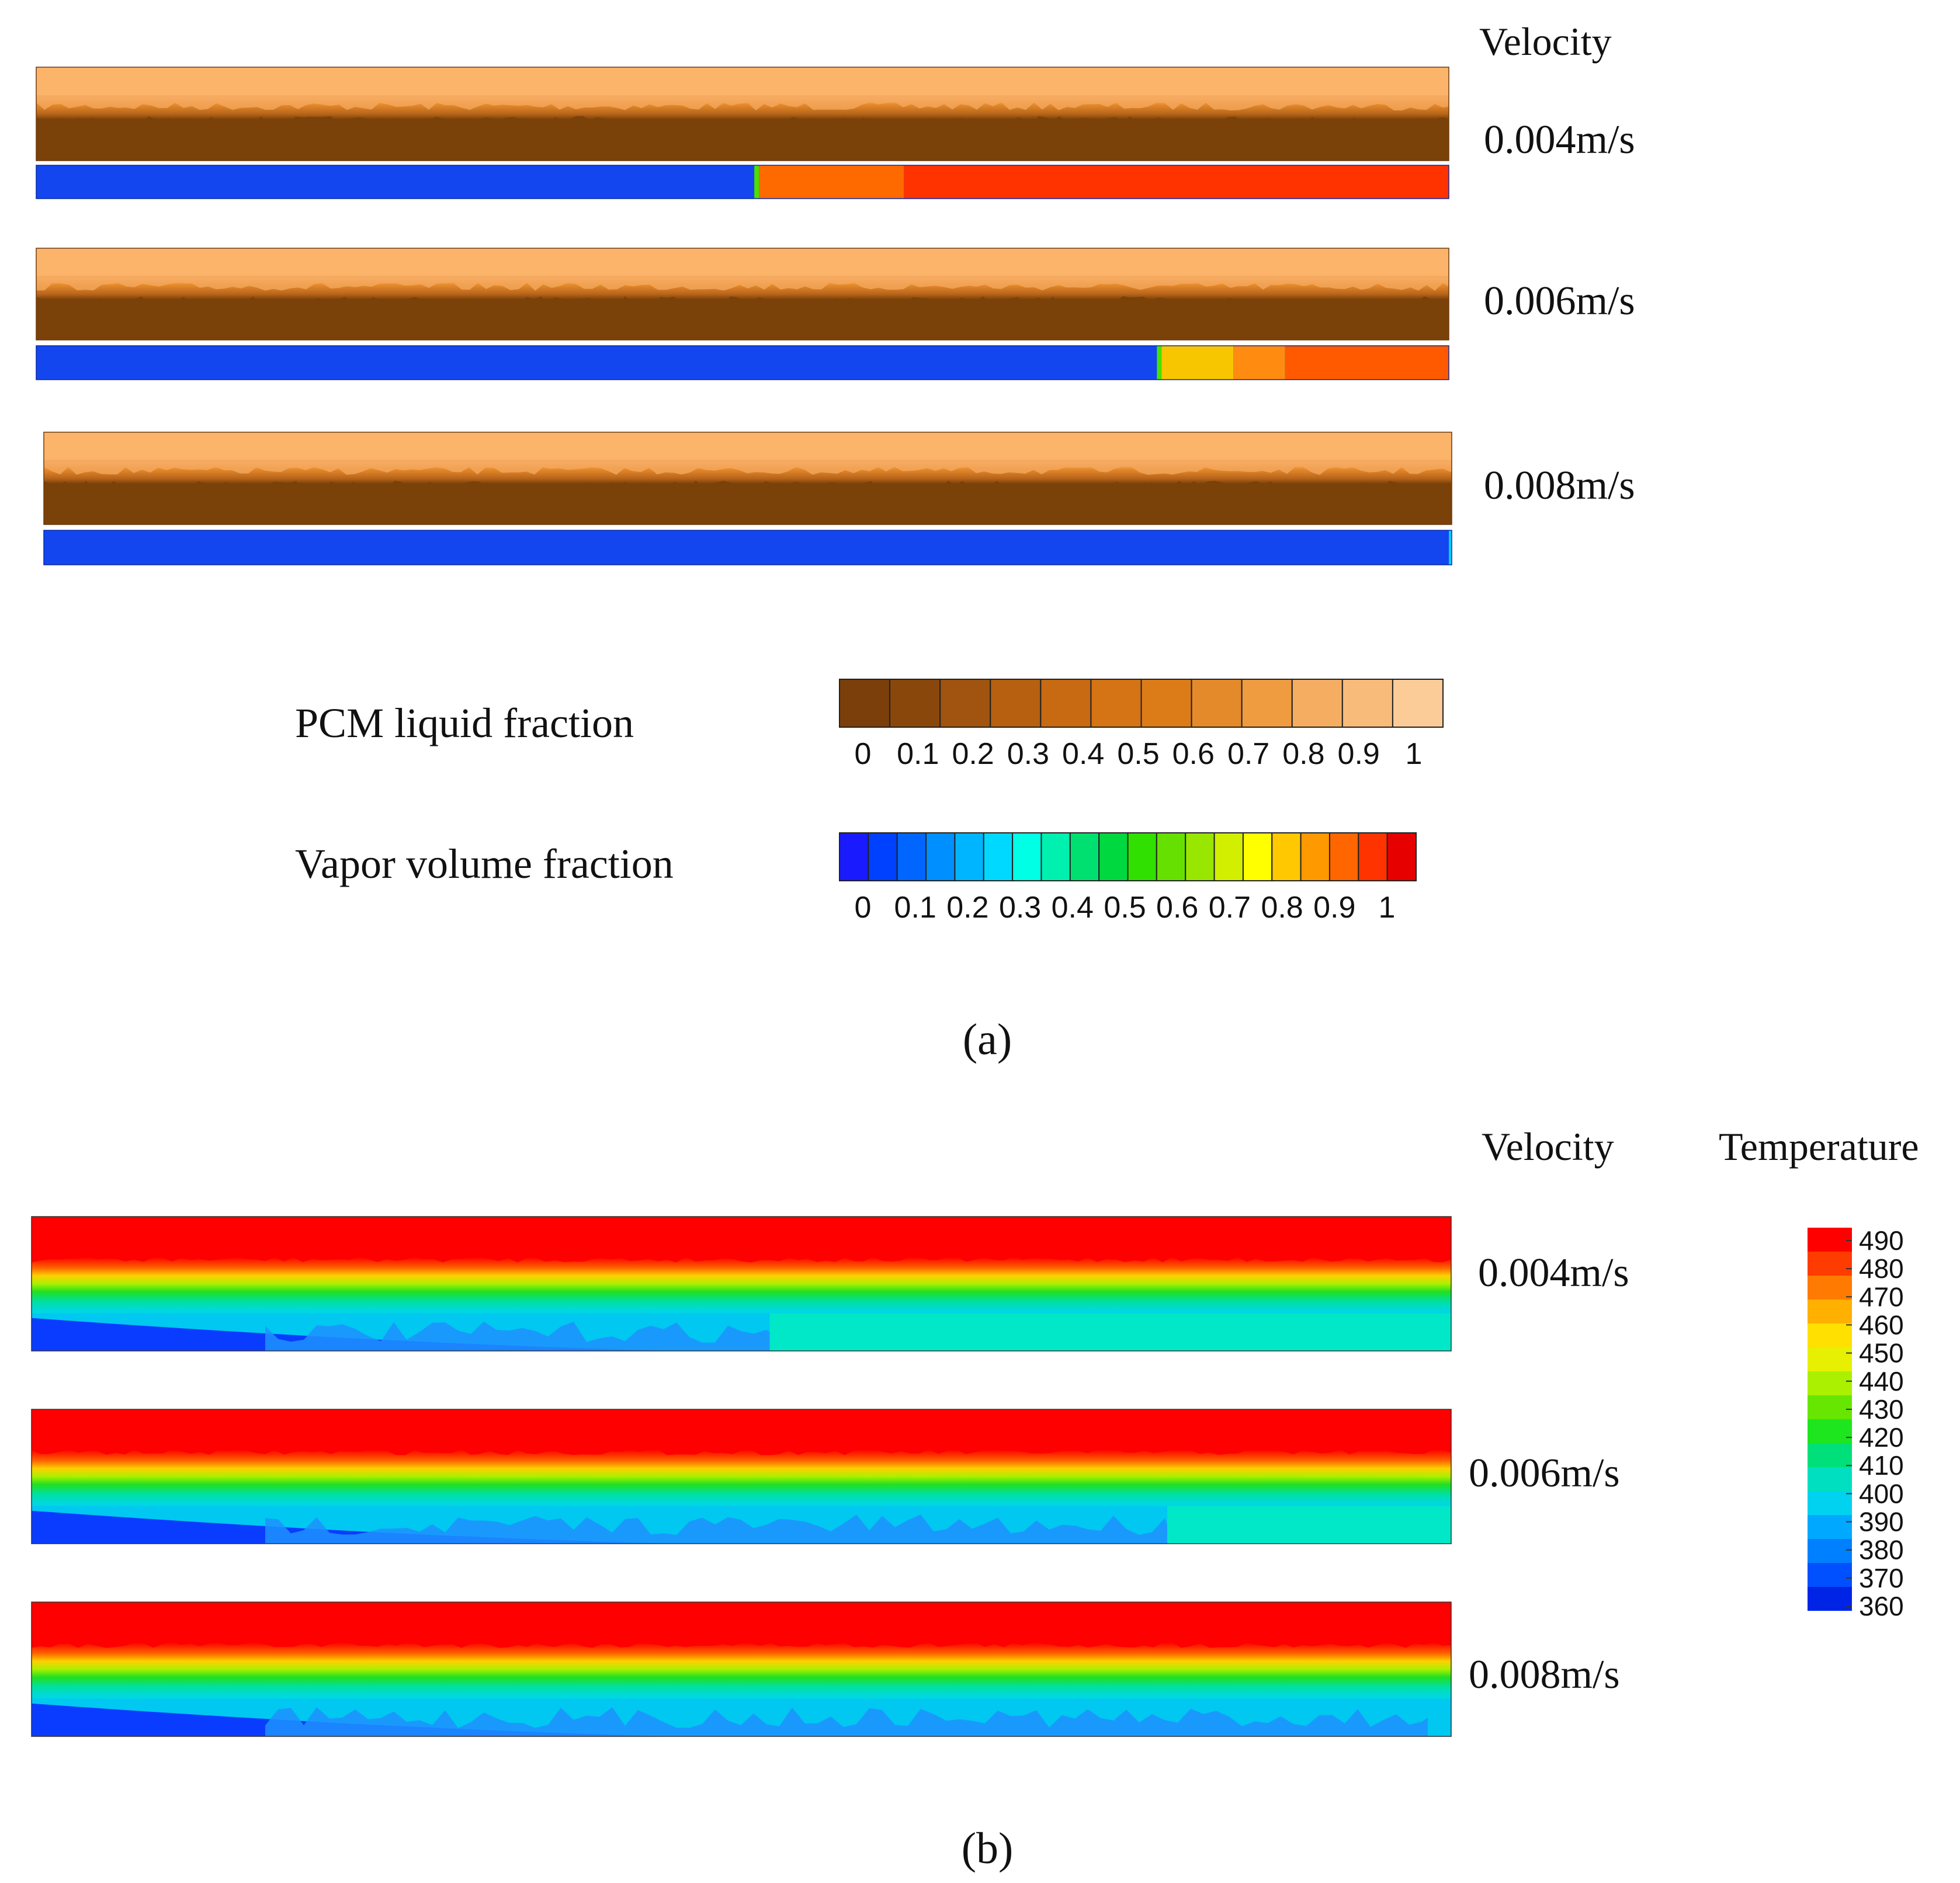 Image resolution: width=1960 pixels, height=1883 pixels. I want to click on temperature-label: 470, so click(1882, 1296).